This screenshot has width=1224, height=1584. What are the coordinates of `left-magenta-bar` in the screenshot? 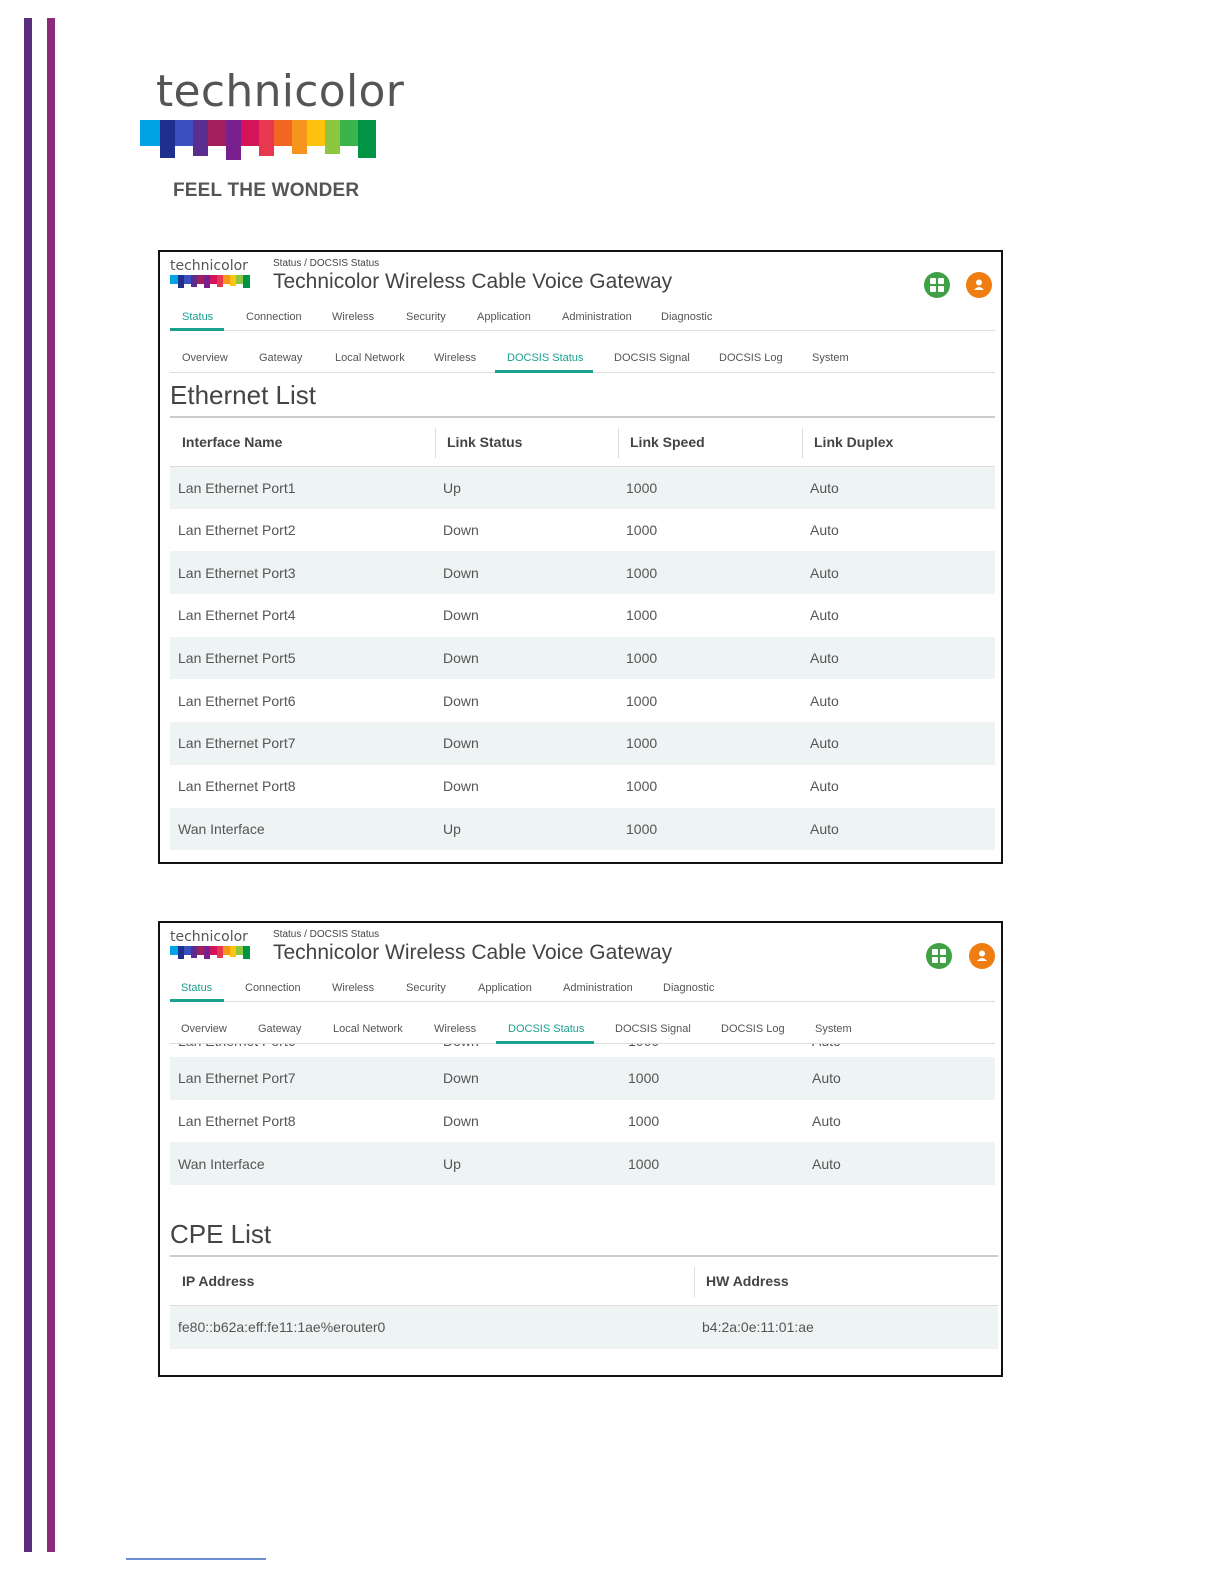 It's located at (51, 785).